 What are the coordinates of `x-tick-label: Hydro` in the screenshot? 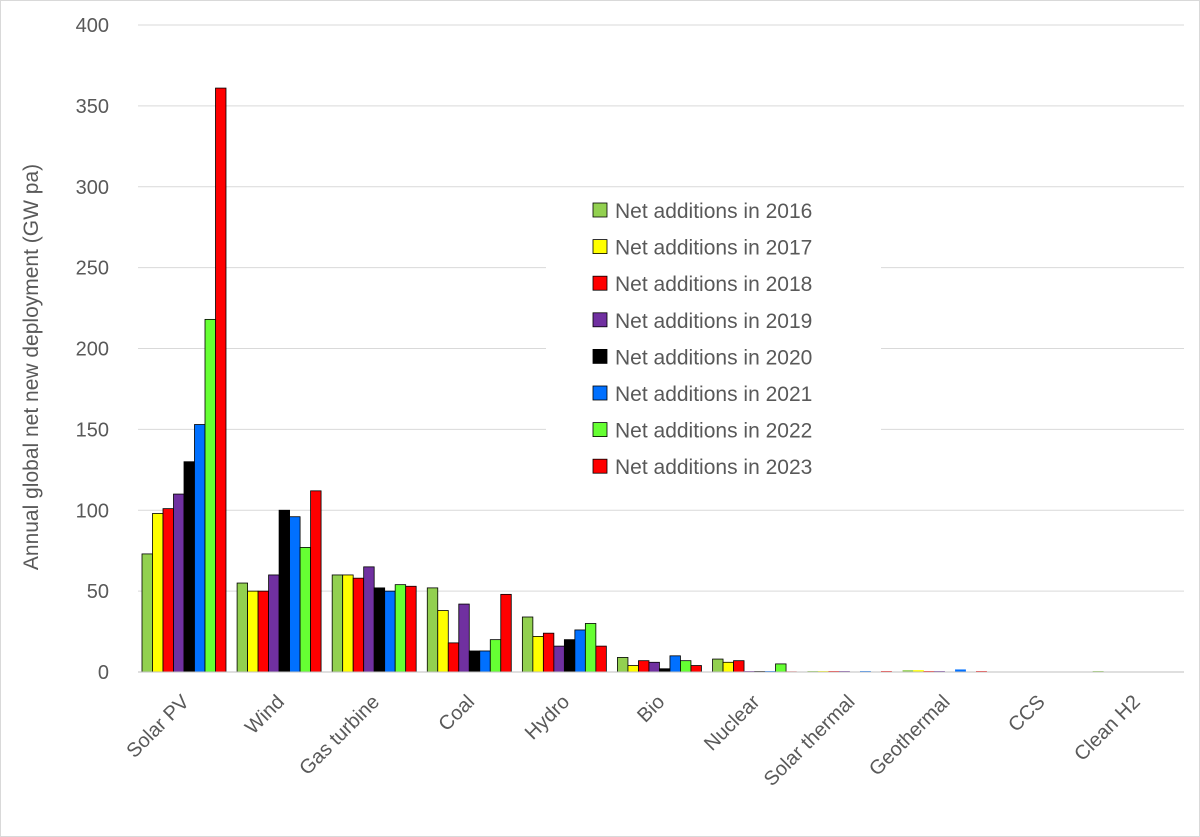 It's located at (547, 717).